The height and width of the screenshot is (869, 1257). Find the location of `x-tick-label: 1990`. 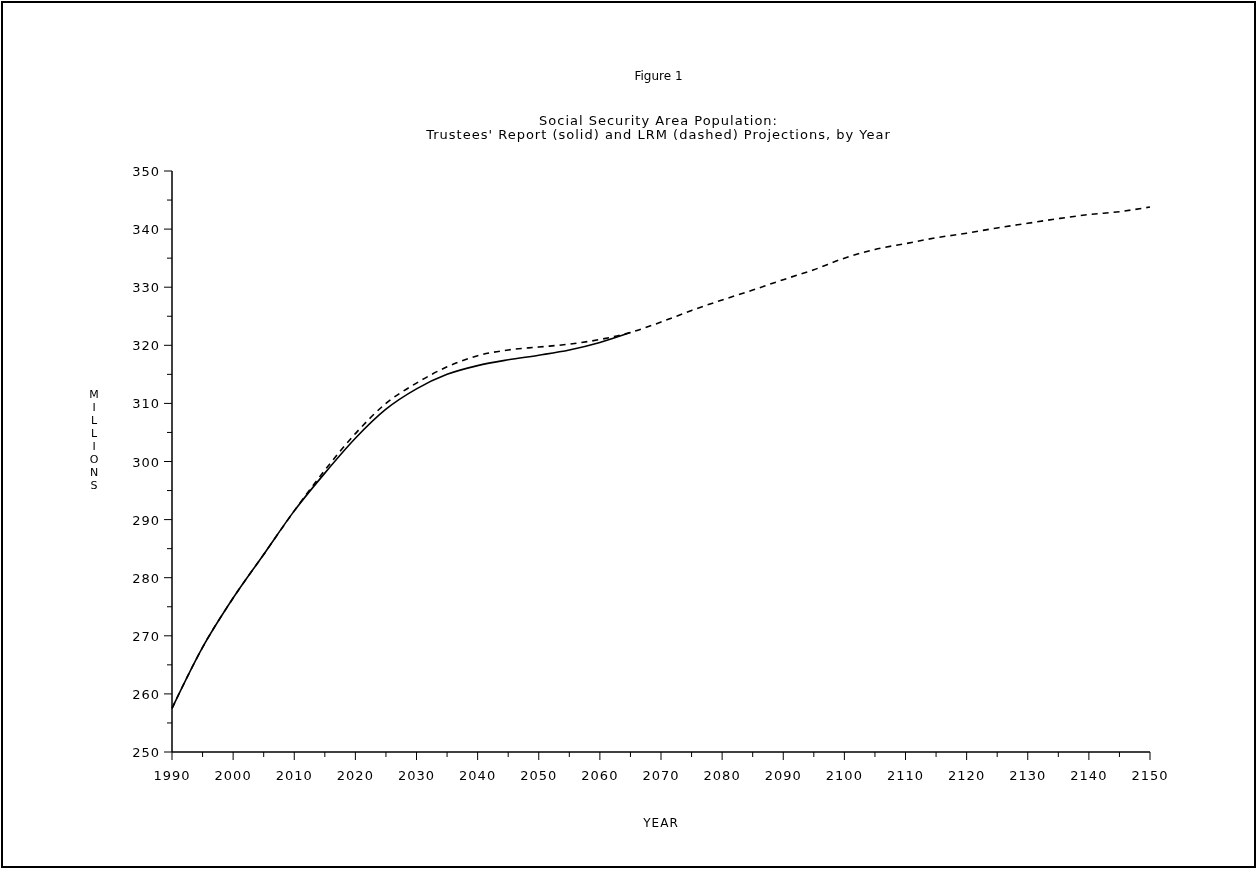

x-tick-label: 1990 is located at coordinates (172, 775).